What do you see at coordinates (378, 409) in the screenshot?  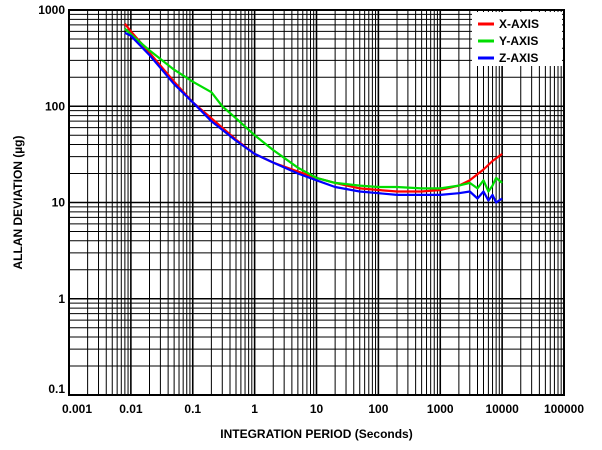 I see `x-tick-label: 100` at bounding box center [378, 409].